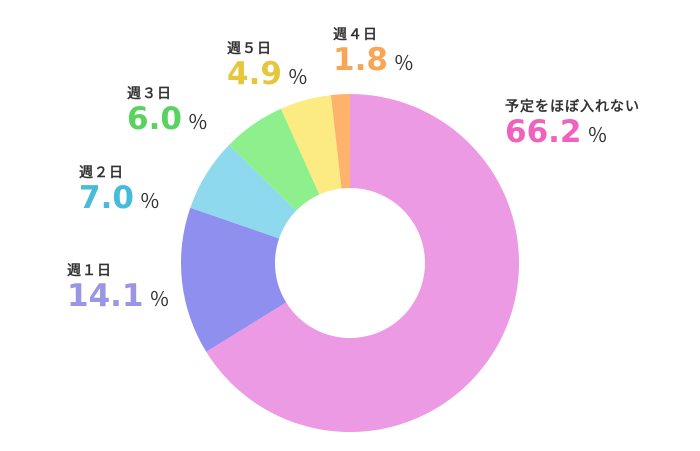 The height and width of the screenshot is (451, 700). I want to click on value-label: 14.1, so click(105, 296).